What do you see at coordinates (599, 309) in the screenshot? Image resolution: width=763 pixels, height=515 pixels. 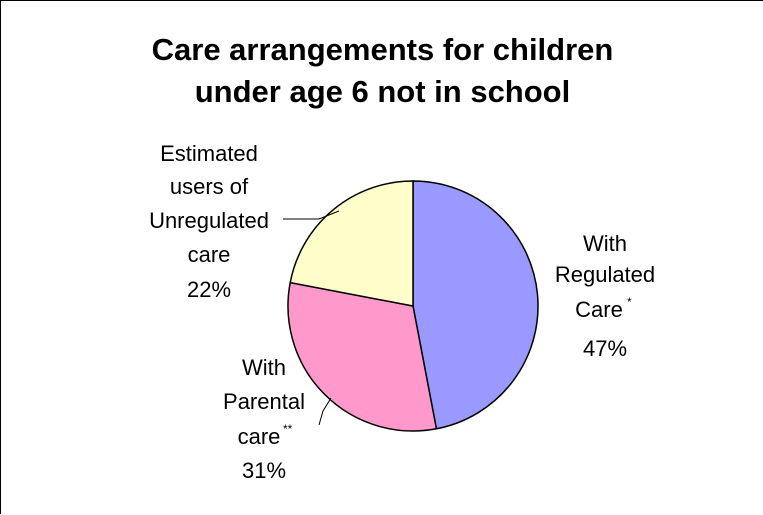 I see `slice-label-line: Care` at bounding box center [599, 309].